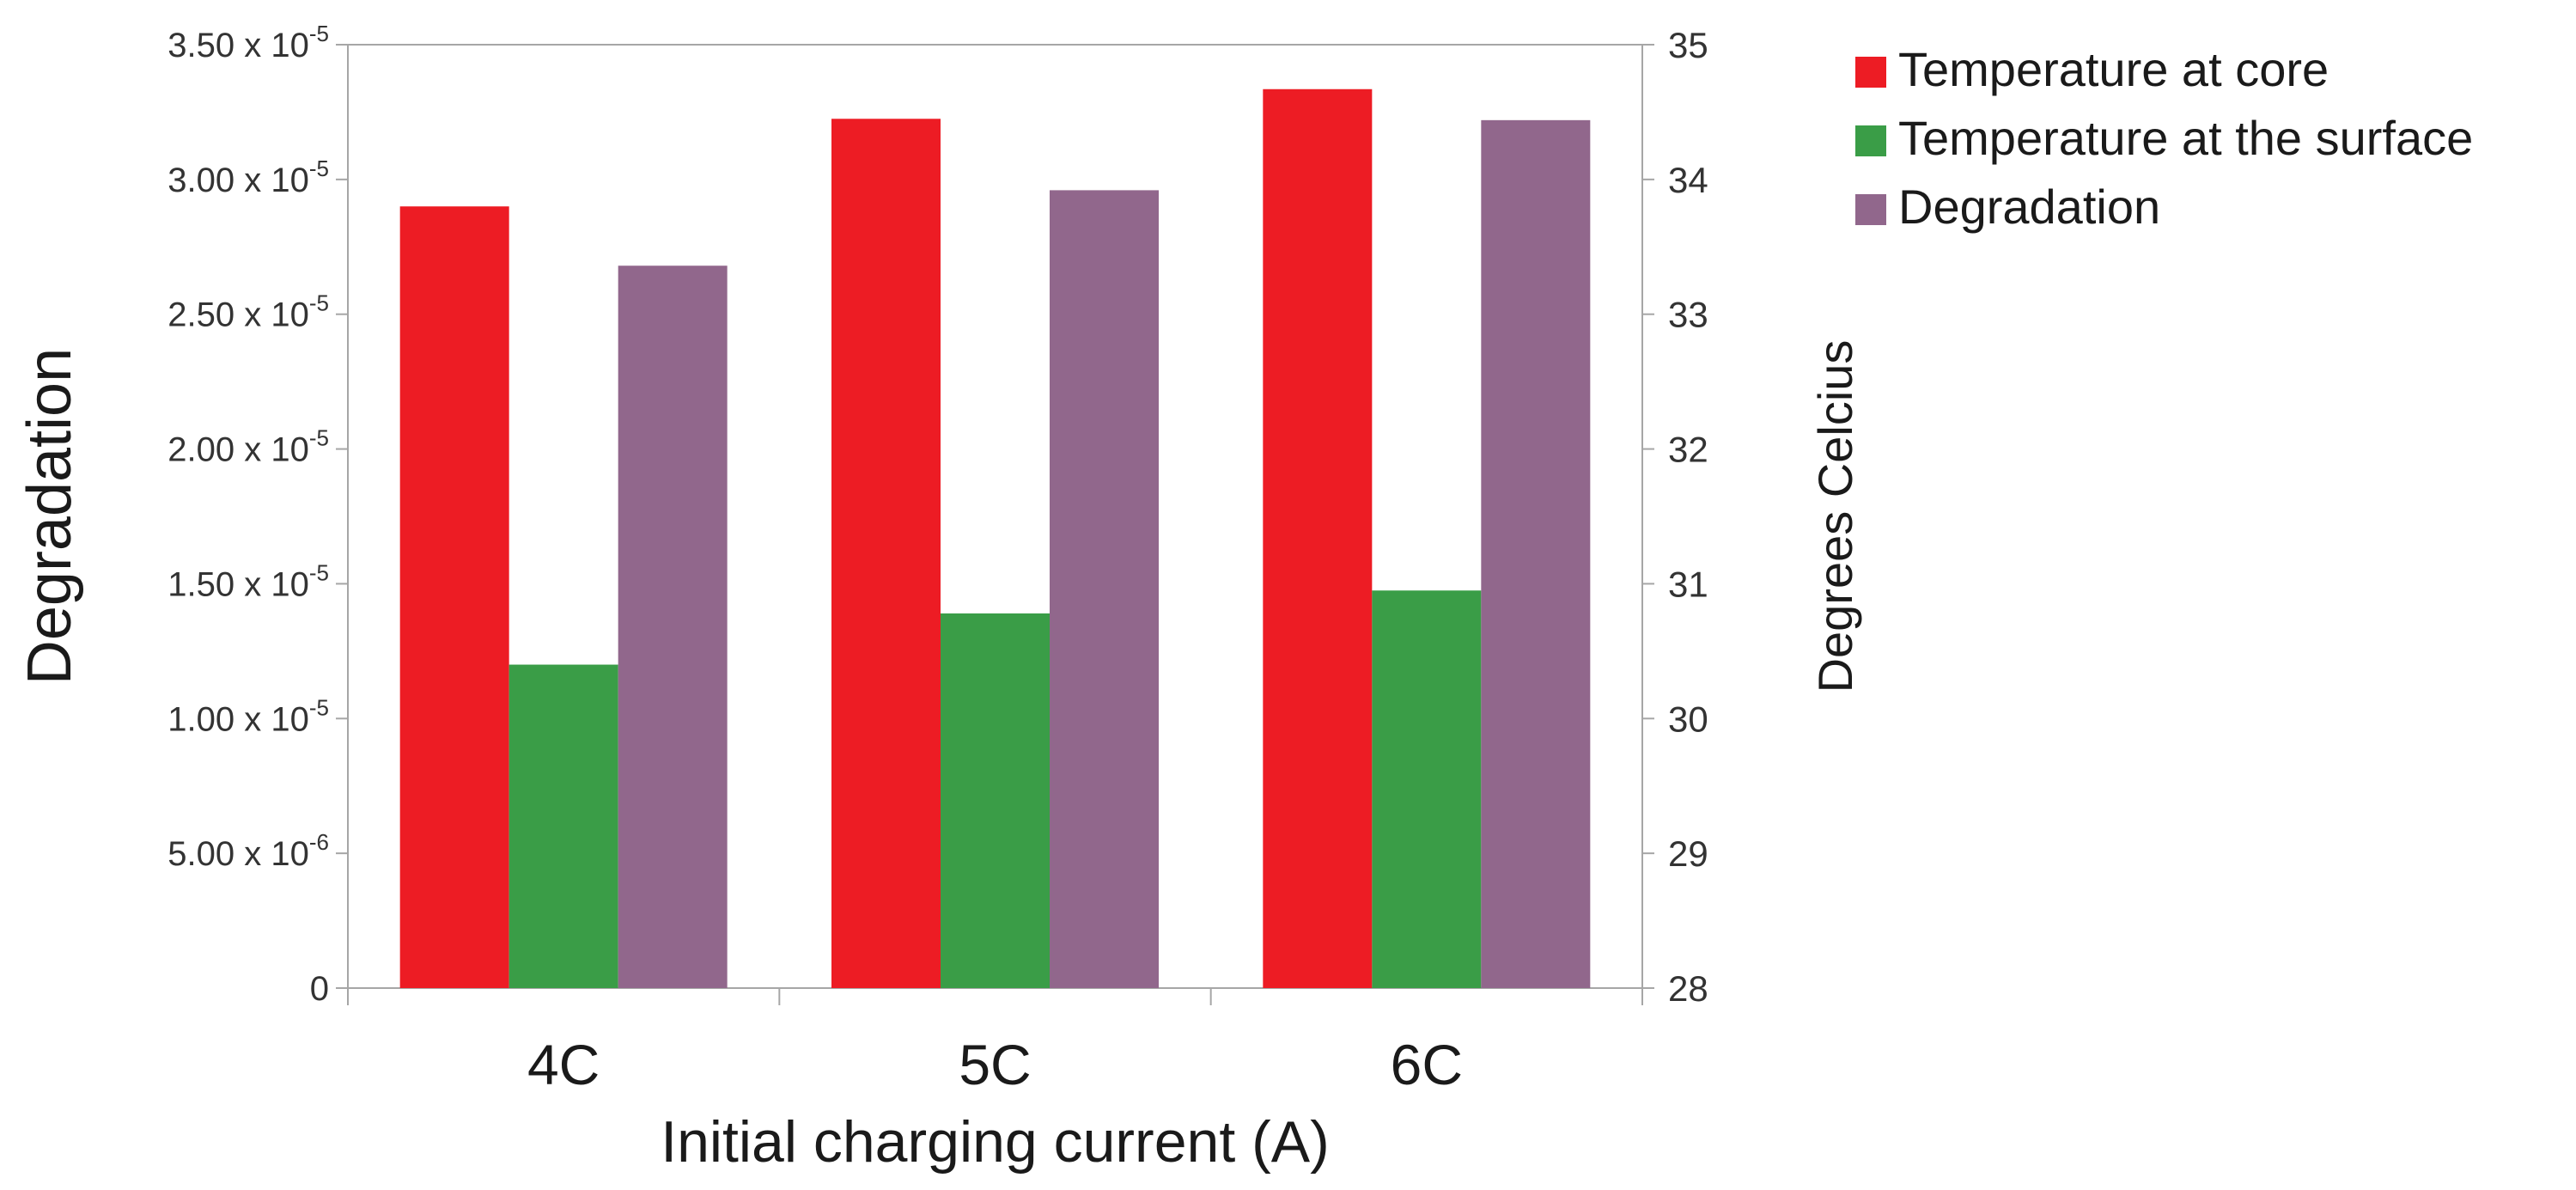  Describe the element at coordinates (1688, 315) in the screenshot. I see `y2-tick-label: 33` at that location.